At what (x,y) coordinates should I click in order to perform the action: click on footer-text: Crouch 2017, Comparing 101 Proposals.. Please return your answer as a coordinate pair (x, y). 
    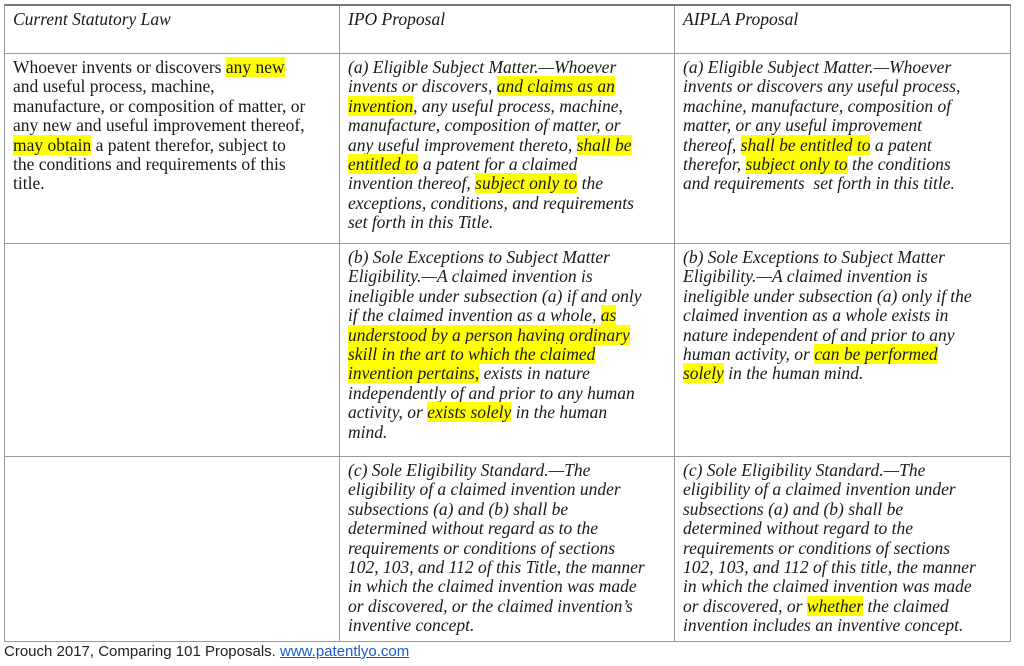
    Looking at the image, I should click on (142, 651).